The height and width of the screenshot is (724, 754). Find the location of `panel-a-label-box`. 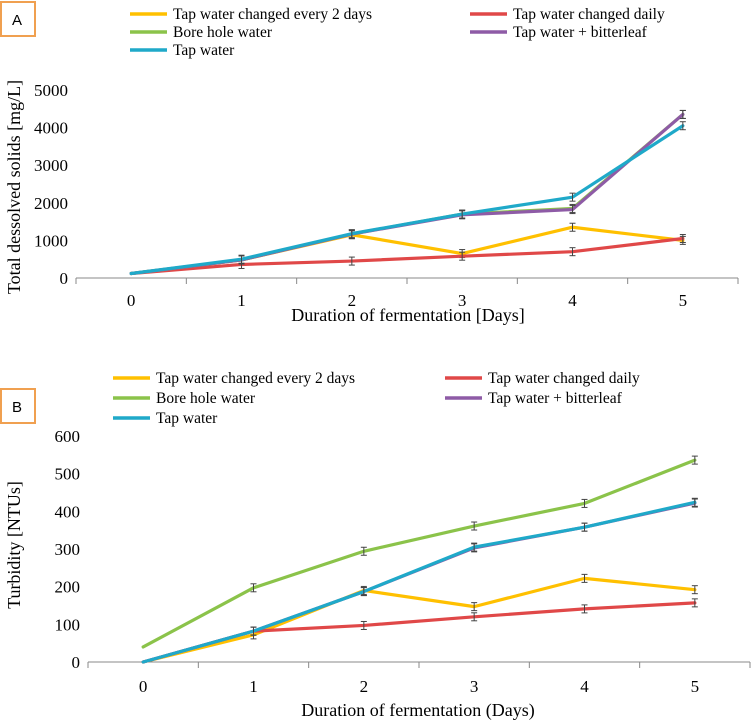

panel-a-label-box is located at coordinates (18, 19).